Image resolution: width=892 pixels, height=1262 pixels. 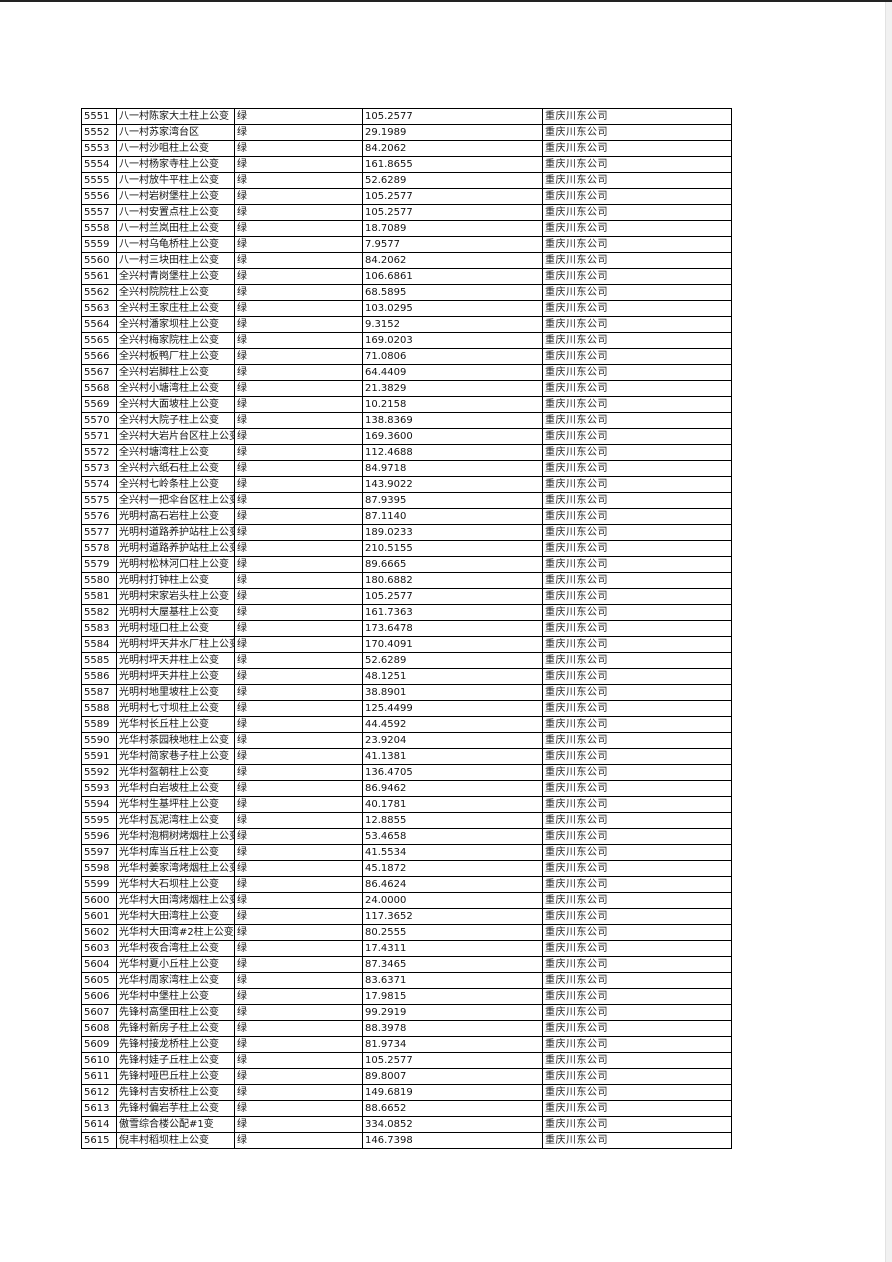 I want to click on value-cell: 21.3829, so click(x=452, y=388).